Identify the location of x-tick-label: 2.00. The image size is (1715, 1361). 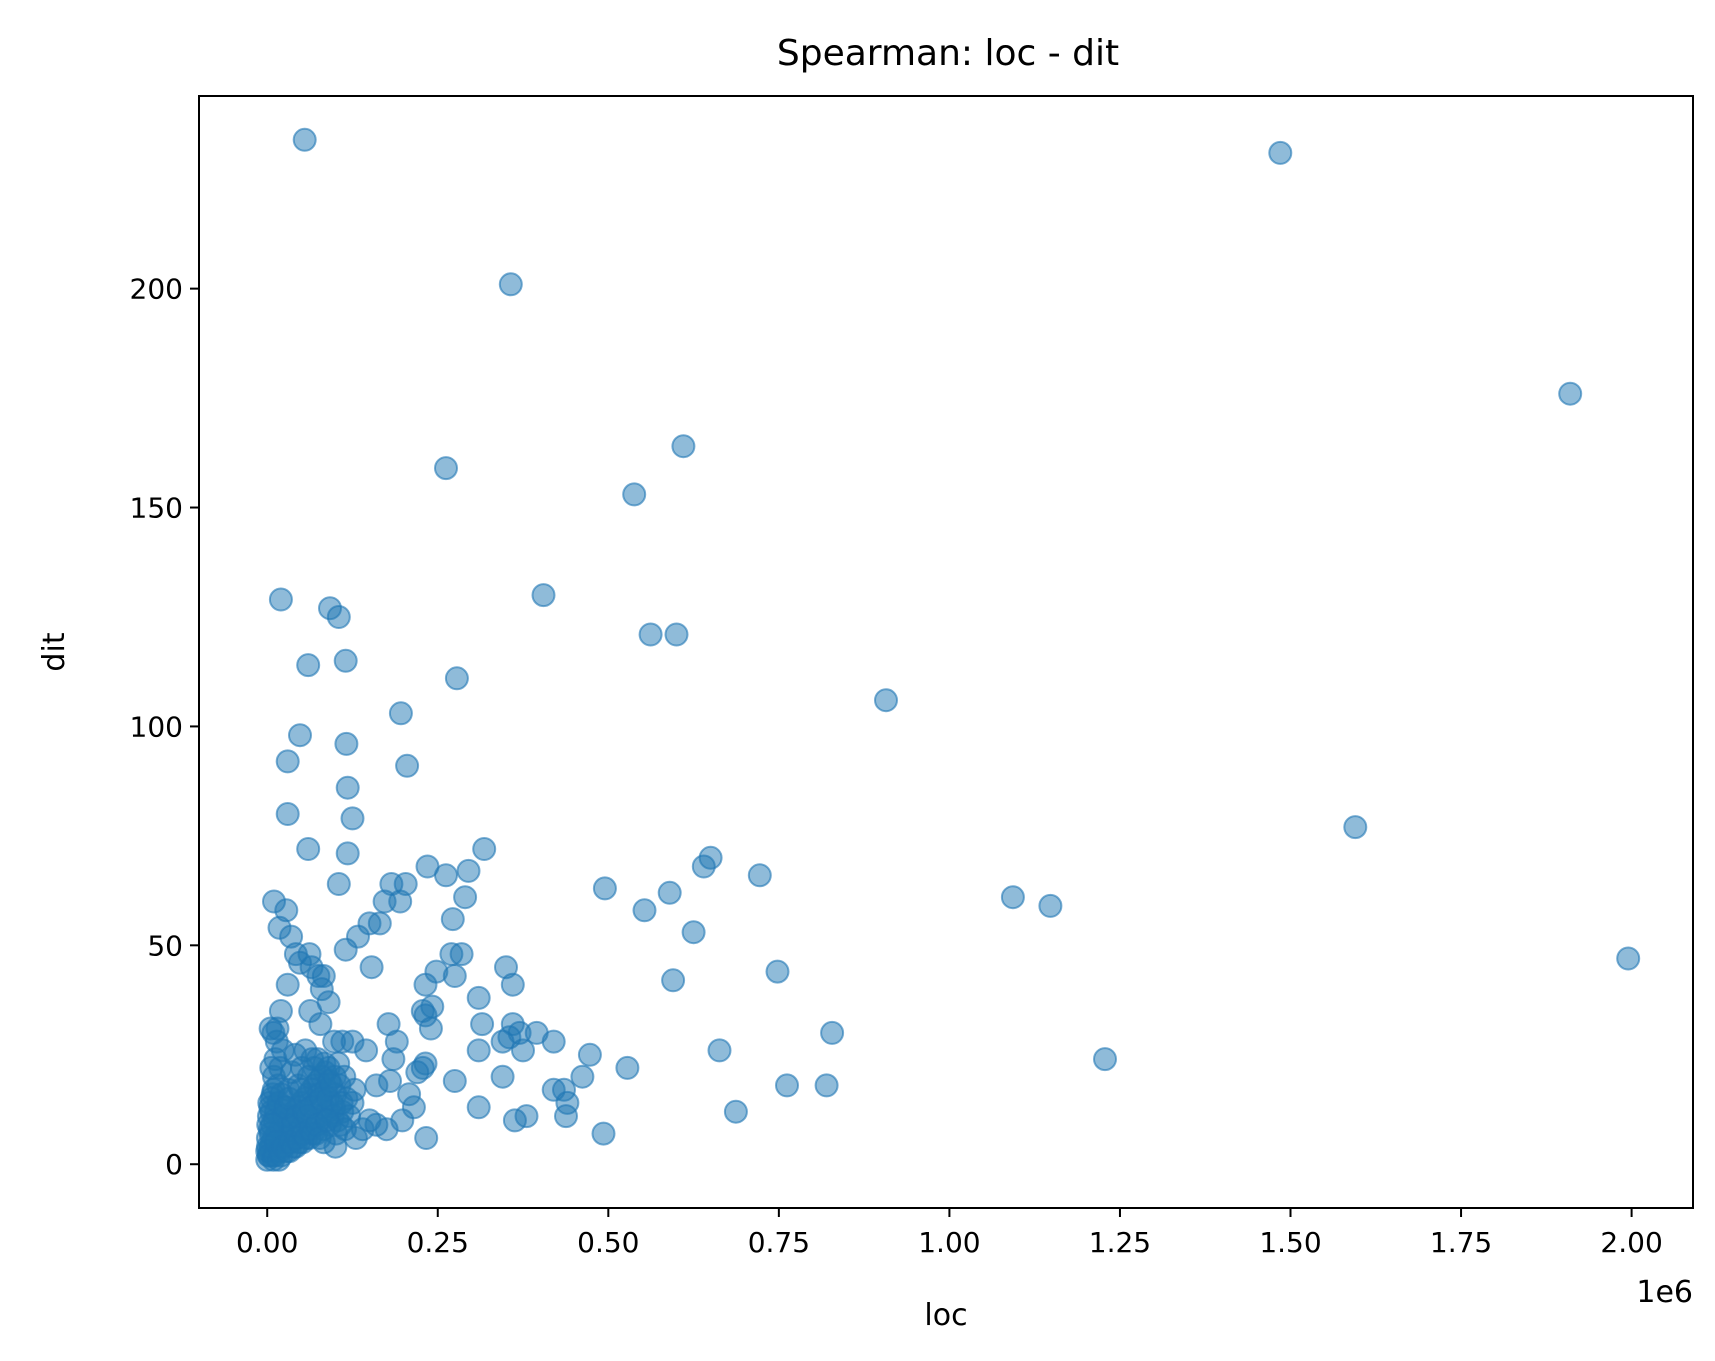
(1631, 1242).